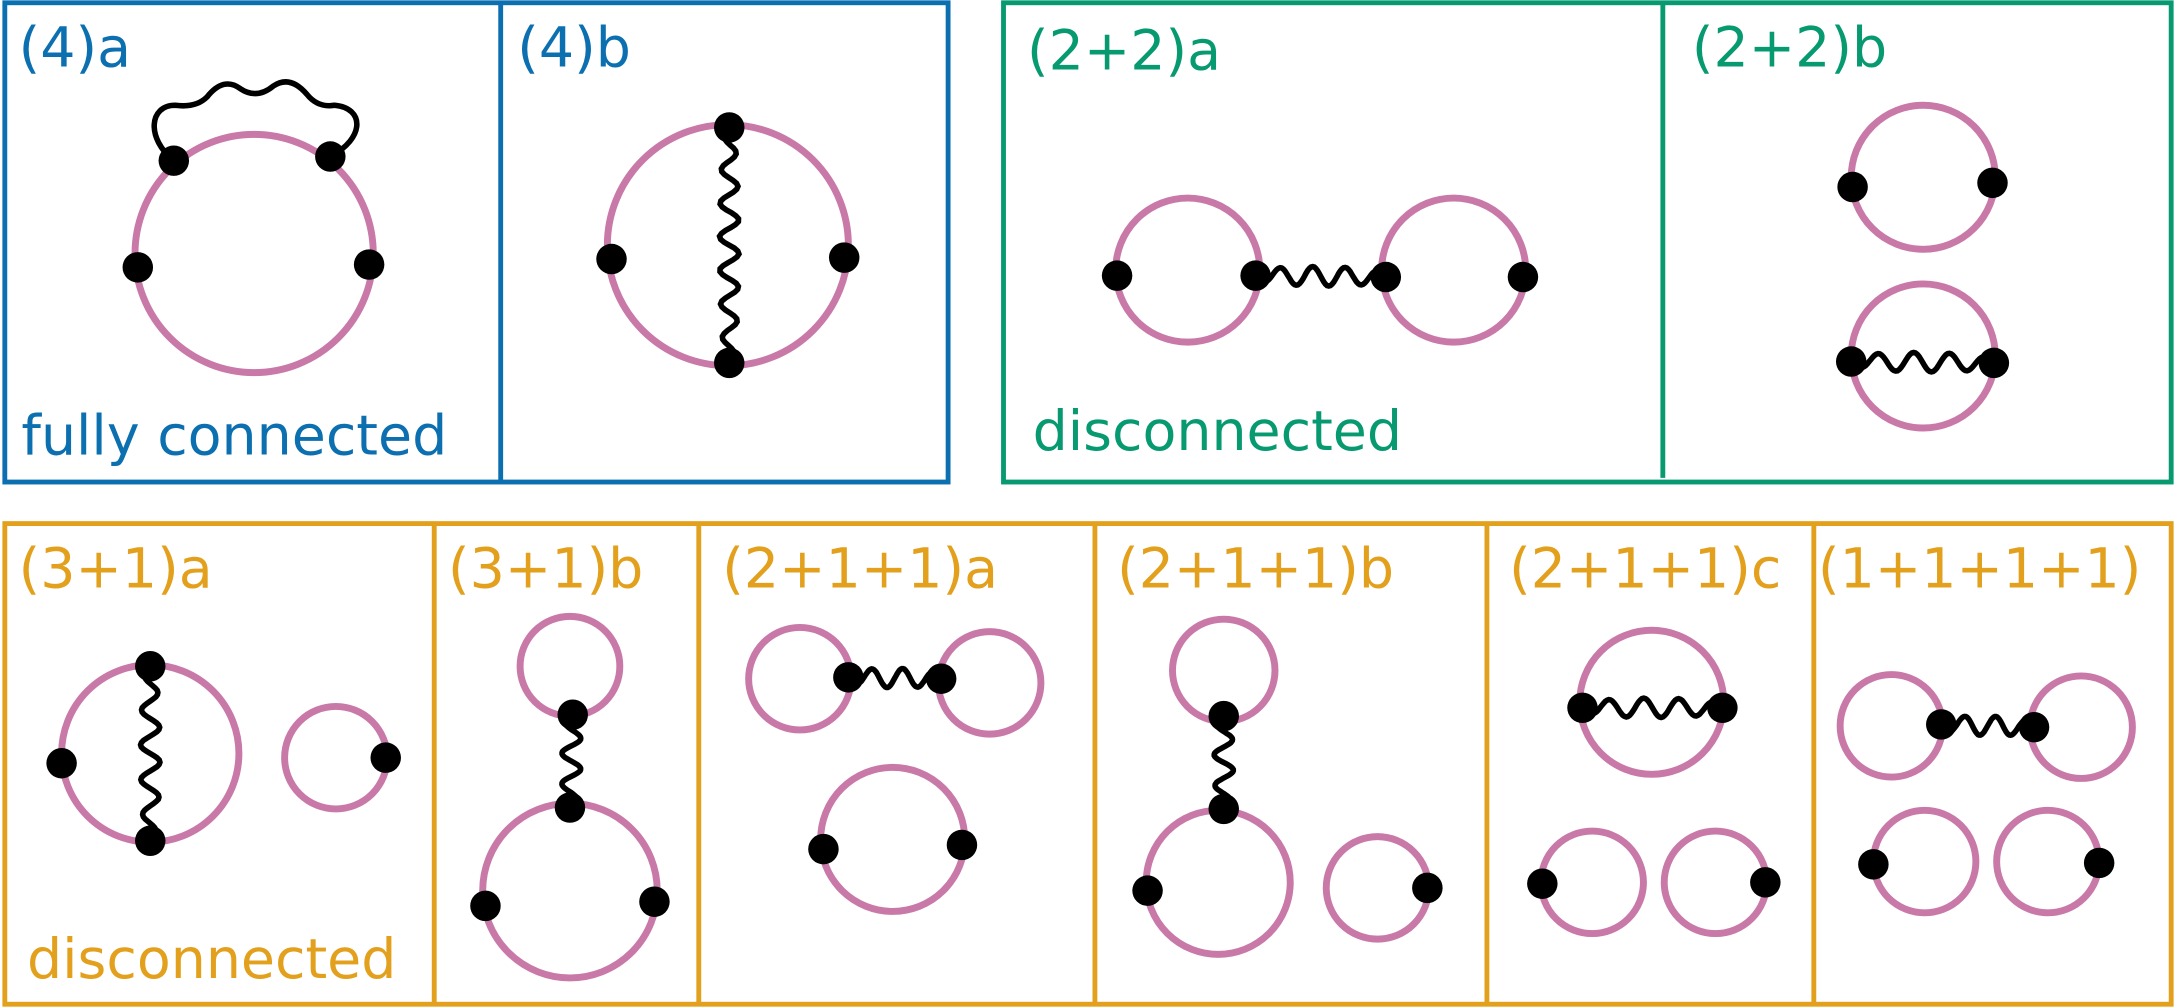 The width and height of the screenshot is (2176, 1007). What do you see at coordinates (116, 569) in the screenshot?
I see `panel-label: (3+1)a` at bounding box center [116, 569].